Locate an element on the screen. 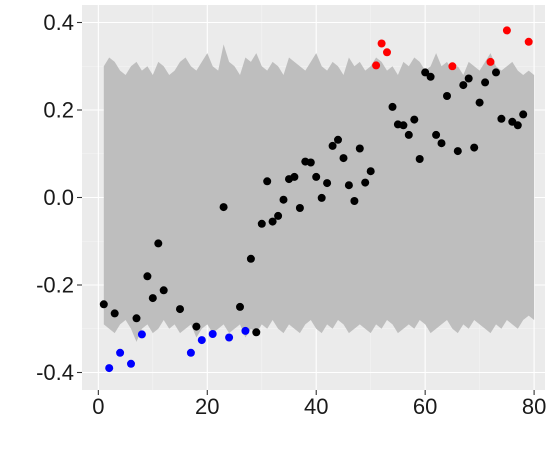  y-tick-label: 0.0 is located at coordinates (58, 197).